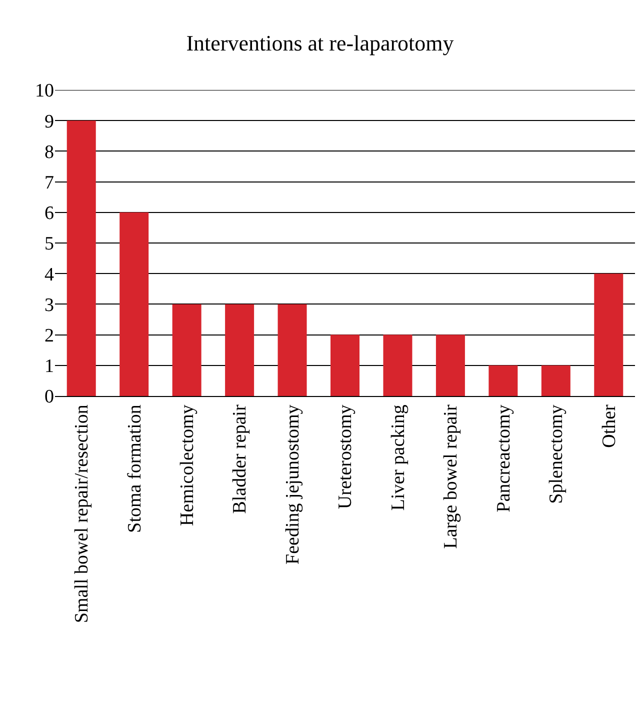  Describe the element at coordinates (240, 459) in the screenshot. I see `x-tick-label: Bladder repair` at that location.